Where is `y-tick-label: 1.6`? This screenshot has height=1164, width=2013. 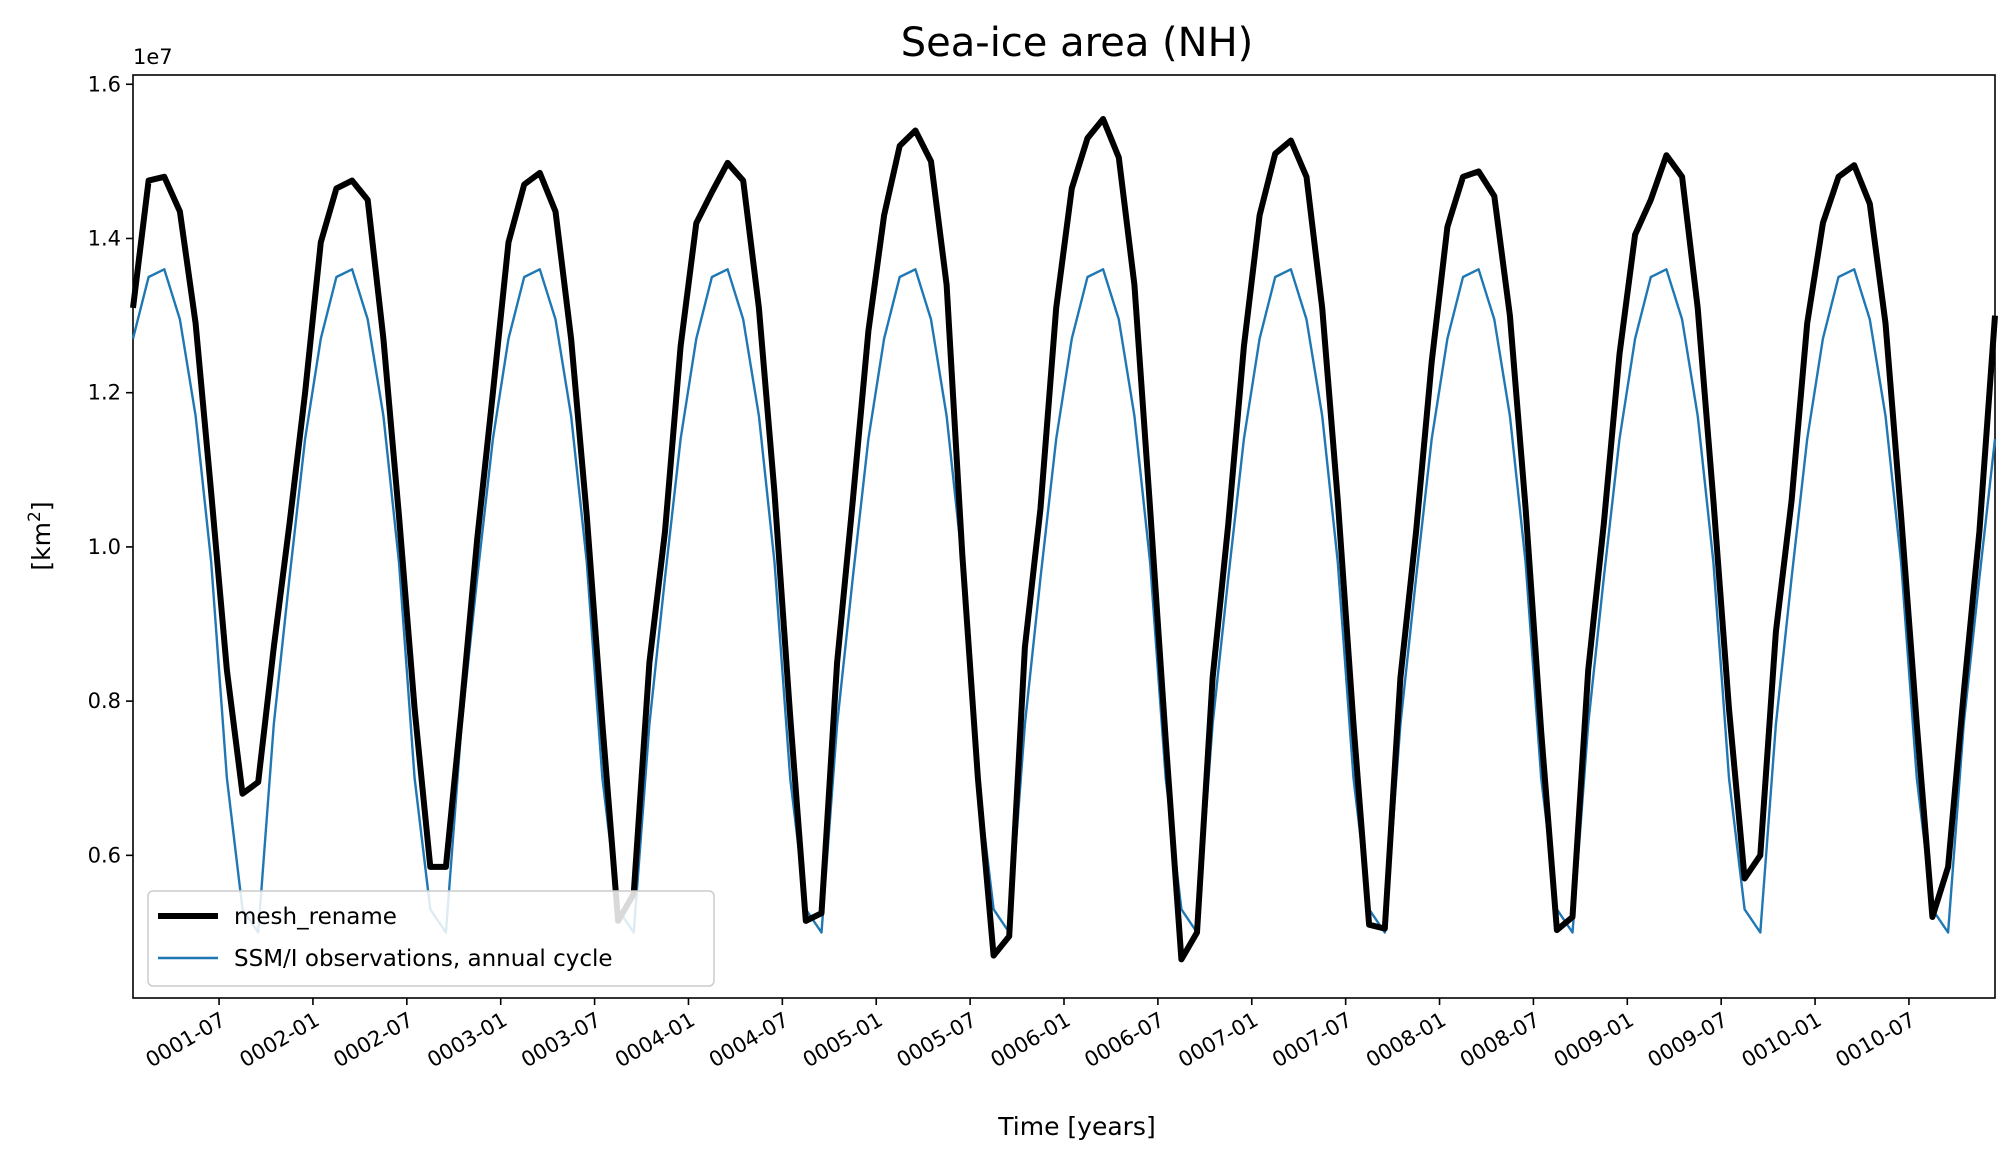
y-tick-label: 1.6 is located at coordinates (104, 84).